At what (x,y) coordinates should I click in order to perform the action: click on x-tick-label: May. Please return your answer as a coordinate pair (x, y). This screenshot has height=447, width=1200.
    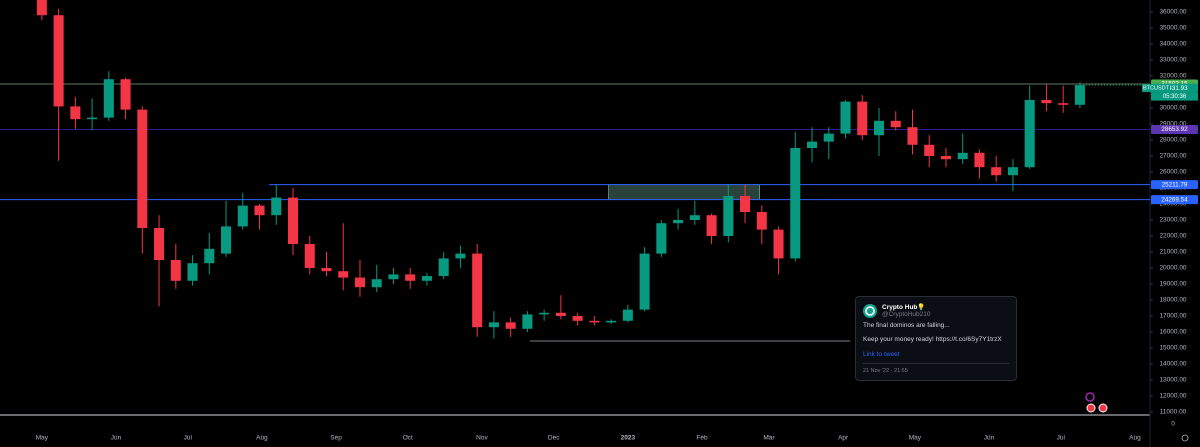
    Looking at the image, I should click on (42, 438).